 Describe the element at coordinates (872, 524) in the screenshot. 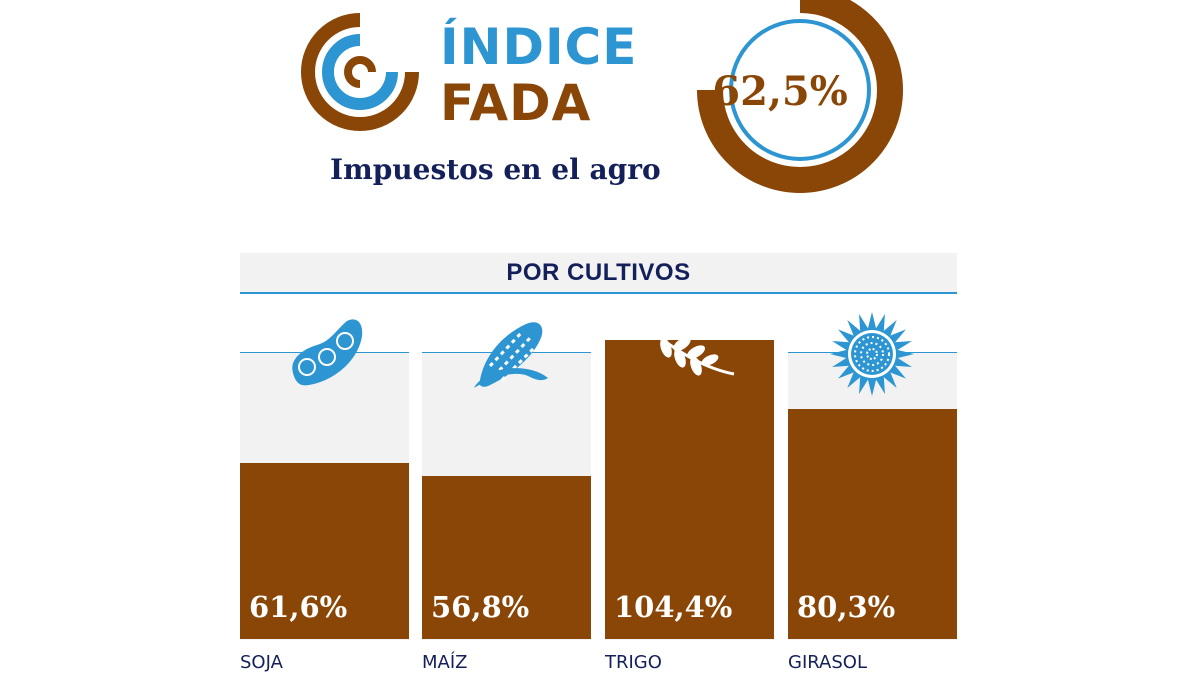

I see `bar-girasol` at that location.